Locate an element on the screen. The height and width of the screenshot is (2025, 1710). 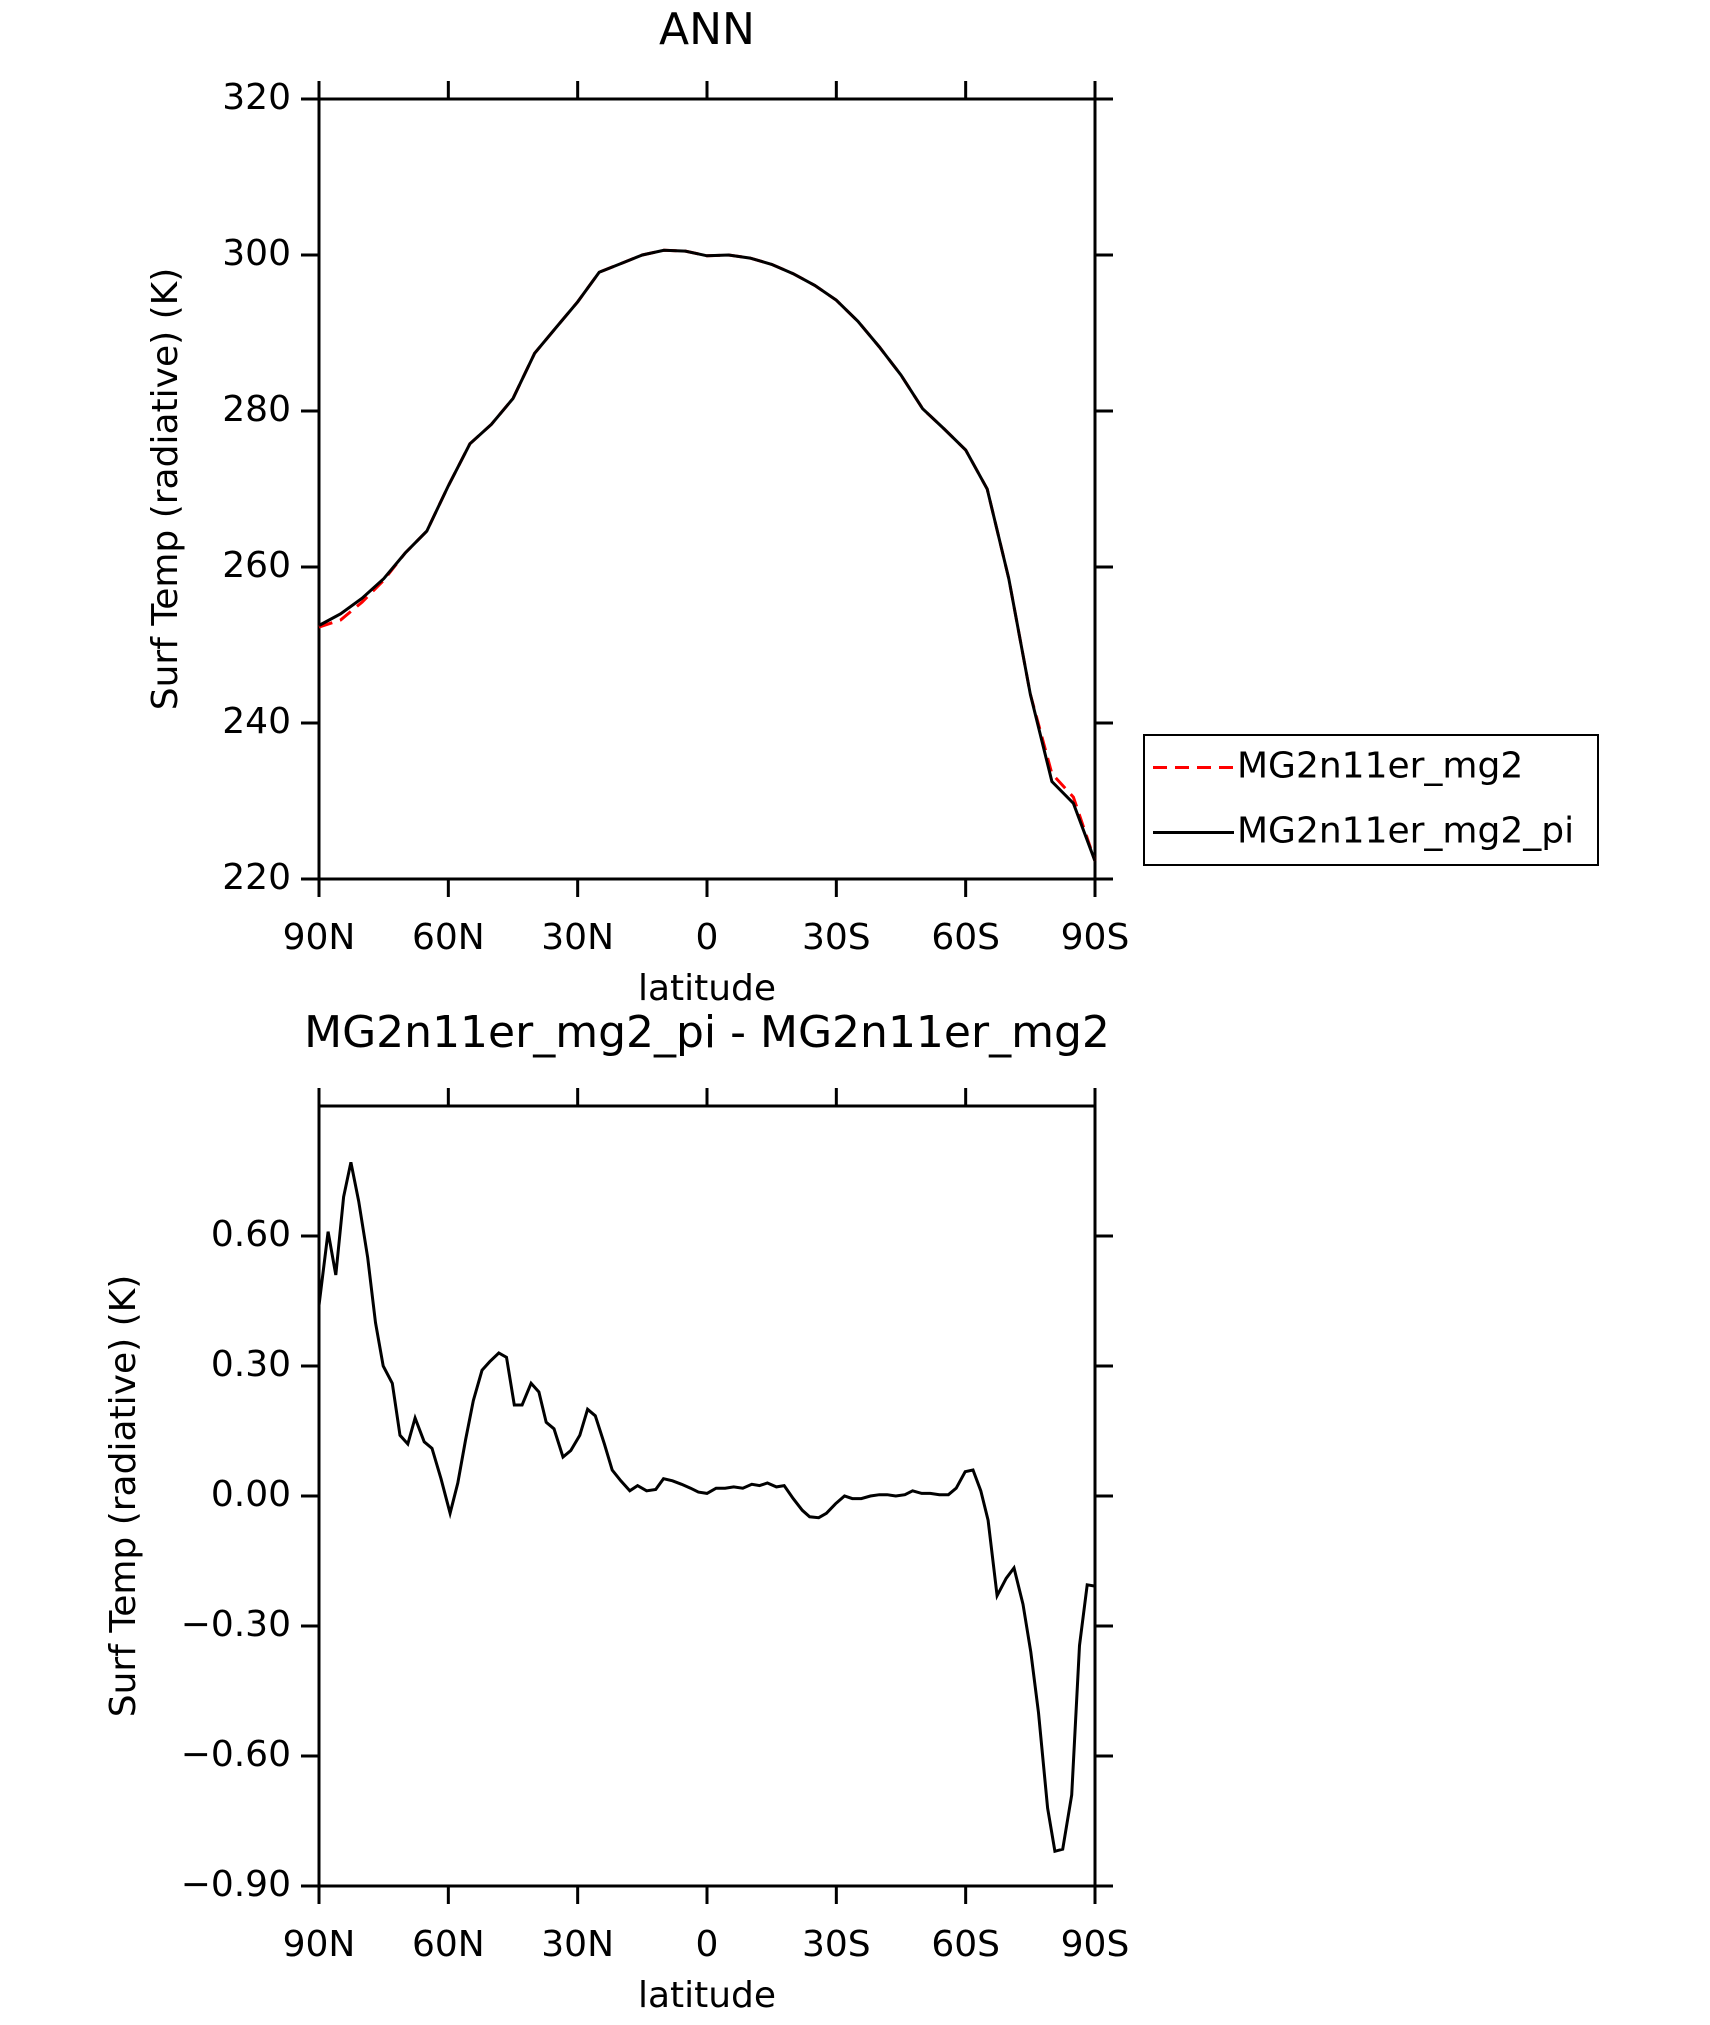
y-tick-label: −0.60 is located at coordinates (236, 1754).